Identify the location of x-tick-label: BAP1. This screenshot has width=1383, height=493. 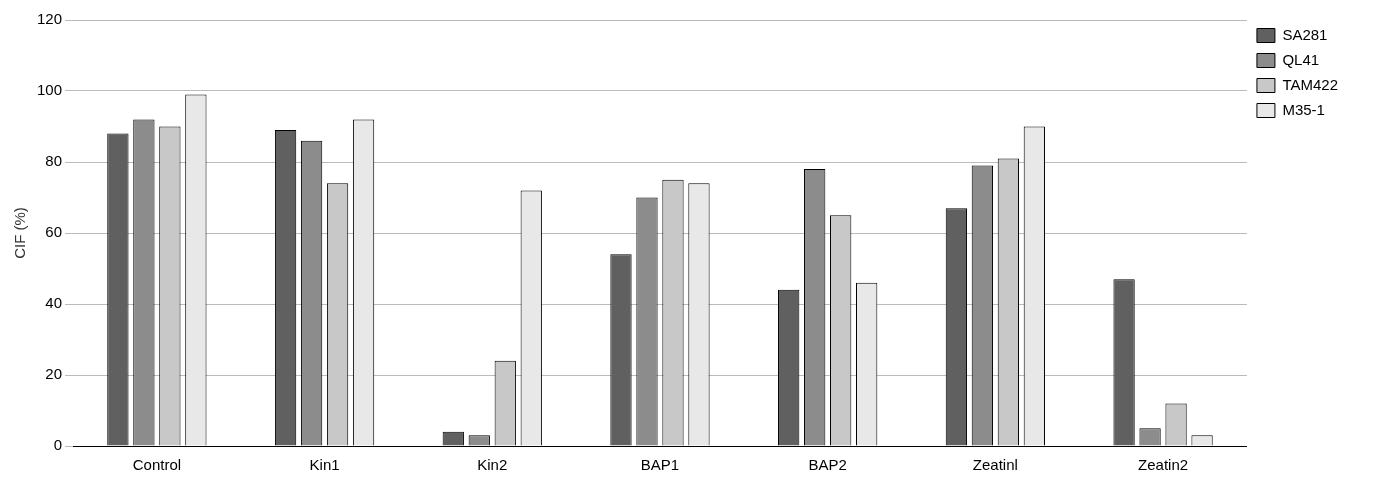
(660, 465).